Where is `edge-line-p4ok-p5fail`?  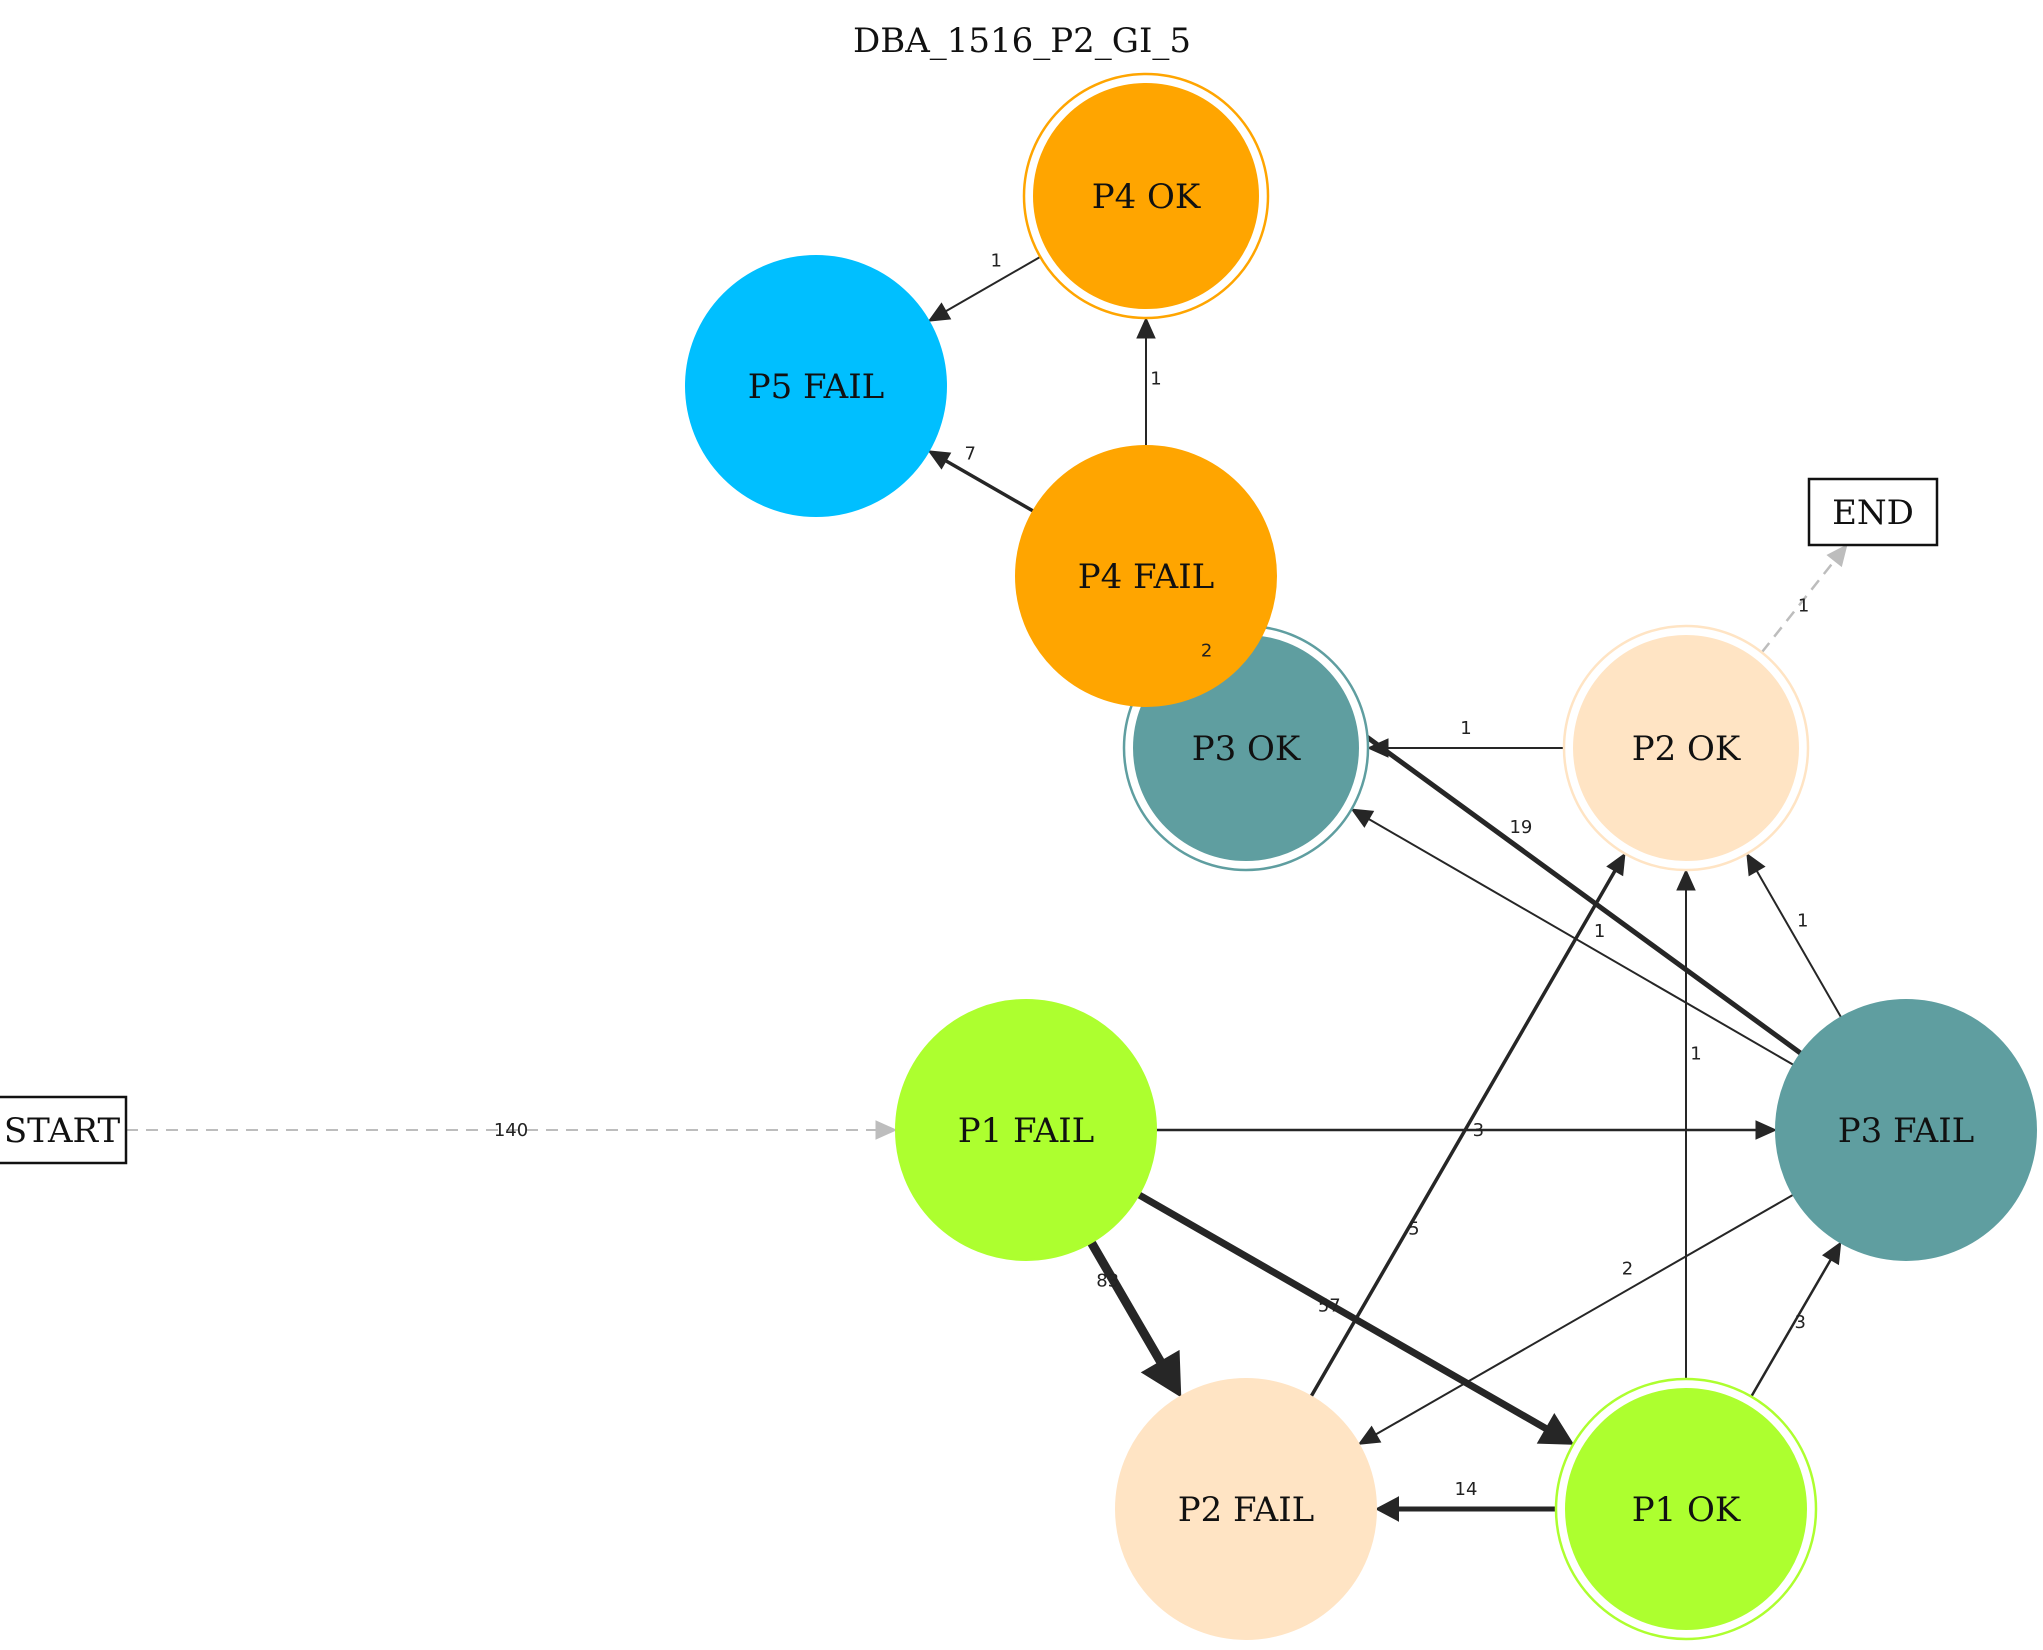
edge-line-p4ok-p5fail is located at coordinates (993, 284).